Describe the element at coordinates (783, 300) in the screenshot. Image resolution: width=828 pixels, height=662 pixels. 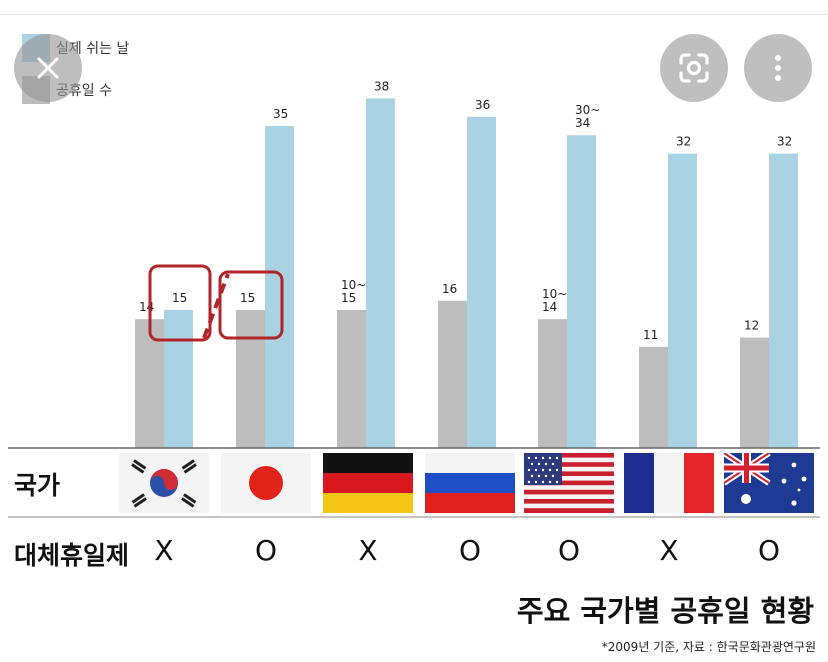
I see `bar-holidays-au` at that location.